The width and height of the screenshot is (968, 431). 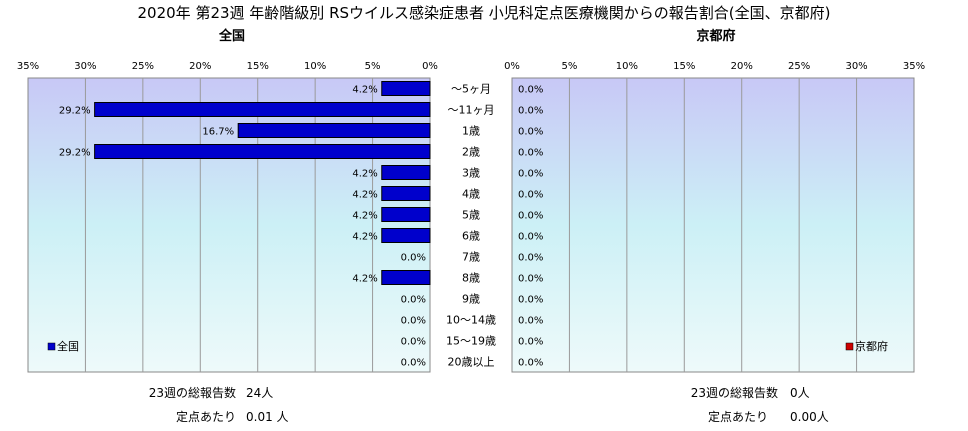 What do you see at coordinates (471, 89) in the screenshot?
I see `category-label: ～5ヶ月` at bounding box center [471, 89].